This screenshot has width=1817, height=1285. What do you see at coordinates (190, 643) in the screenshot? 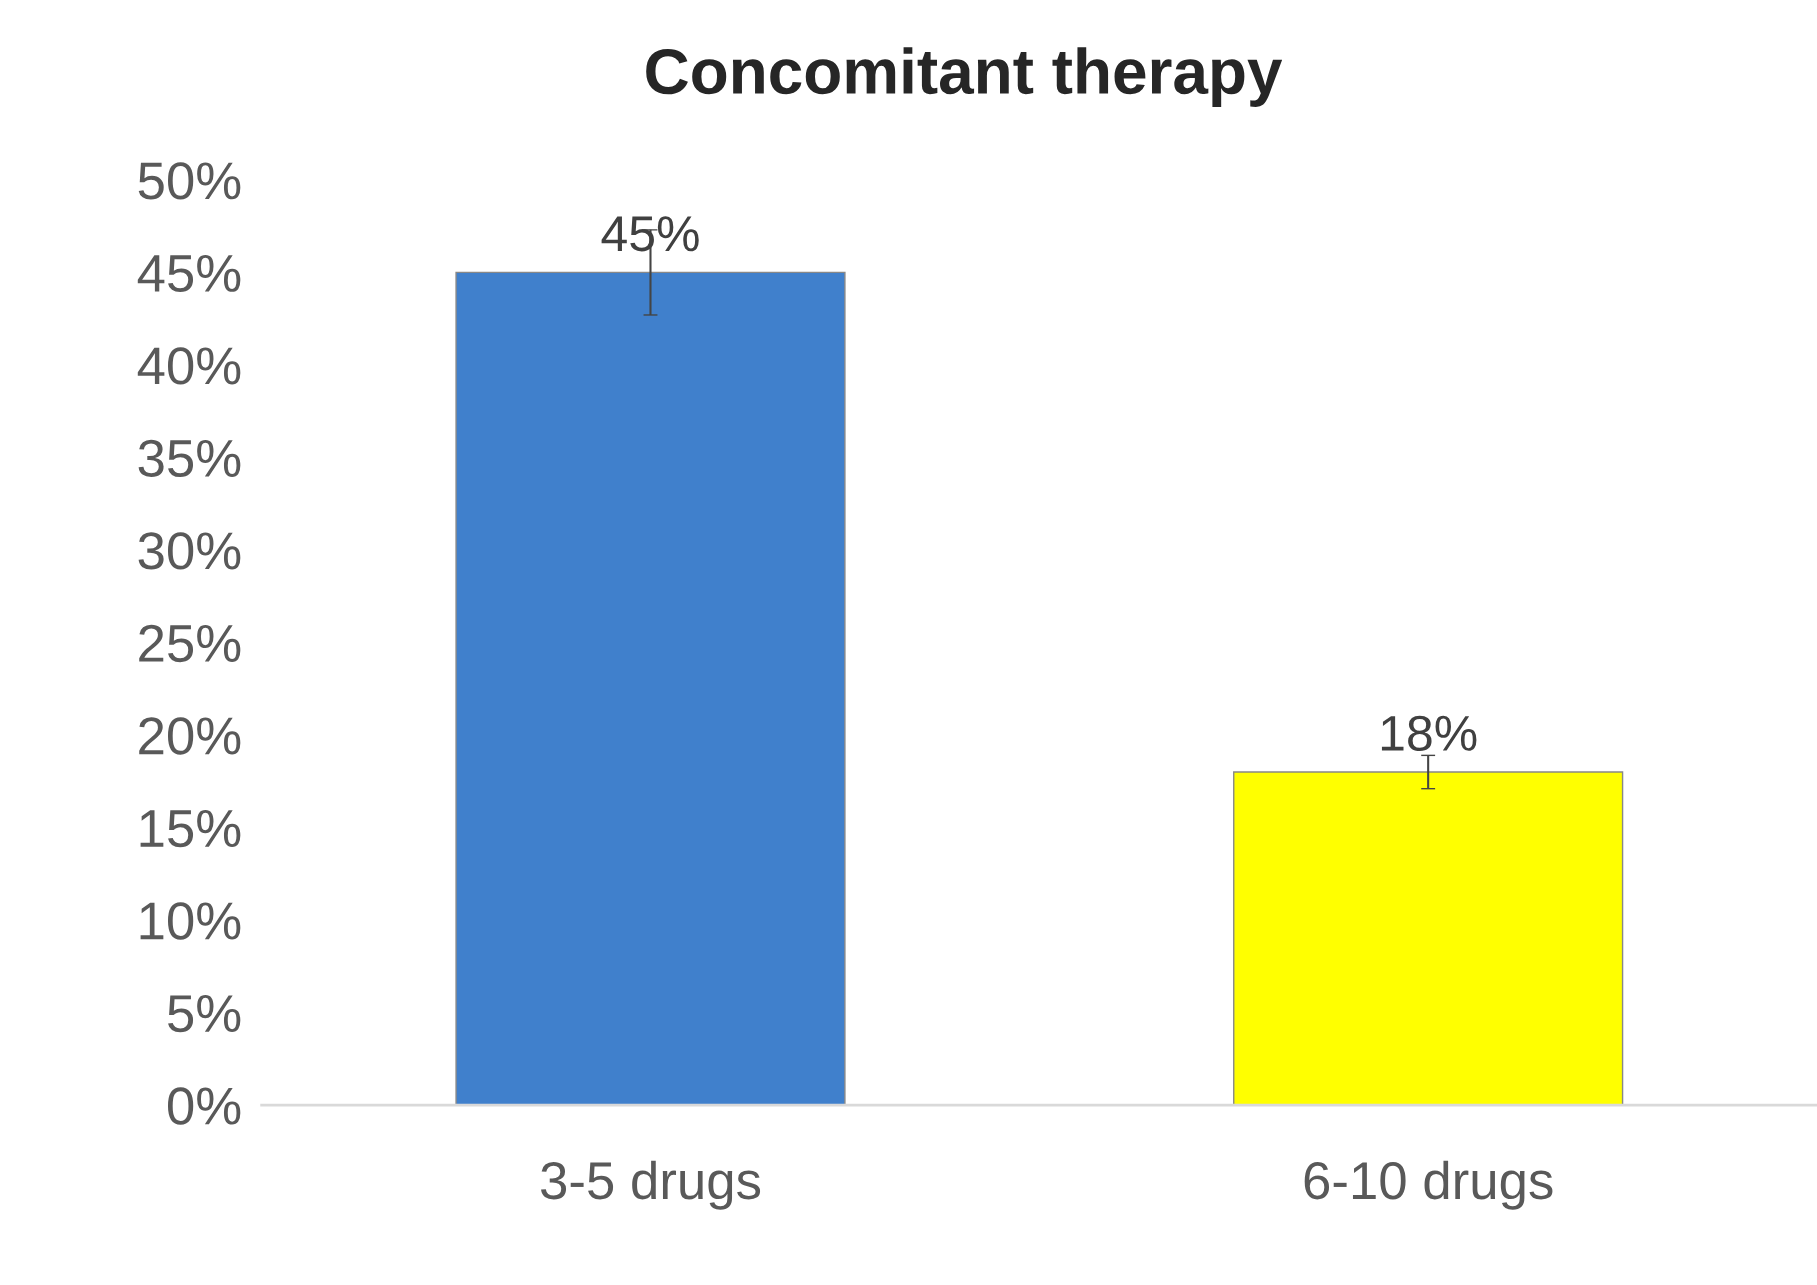
I see `y-tick-label: 25%` at bounding box center [190, 643].